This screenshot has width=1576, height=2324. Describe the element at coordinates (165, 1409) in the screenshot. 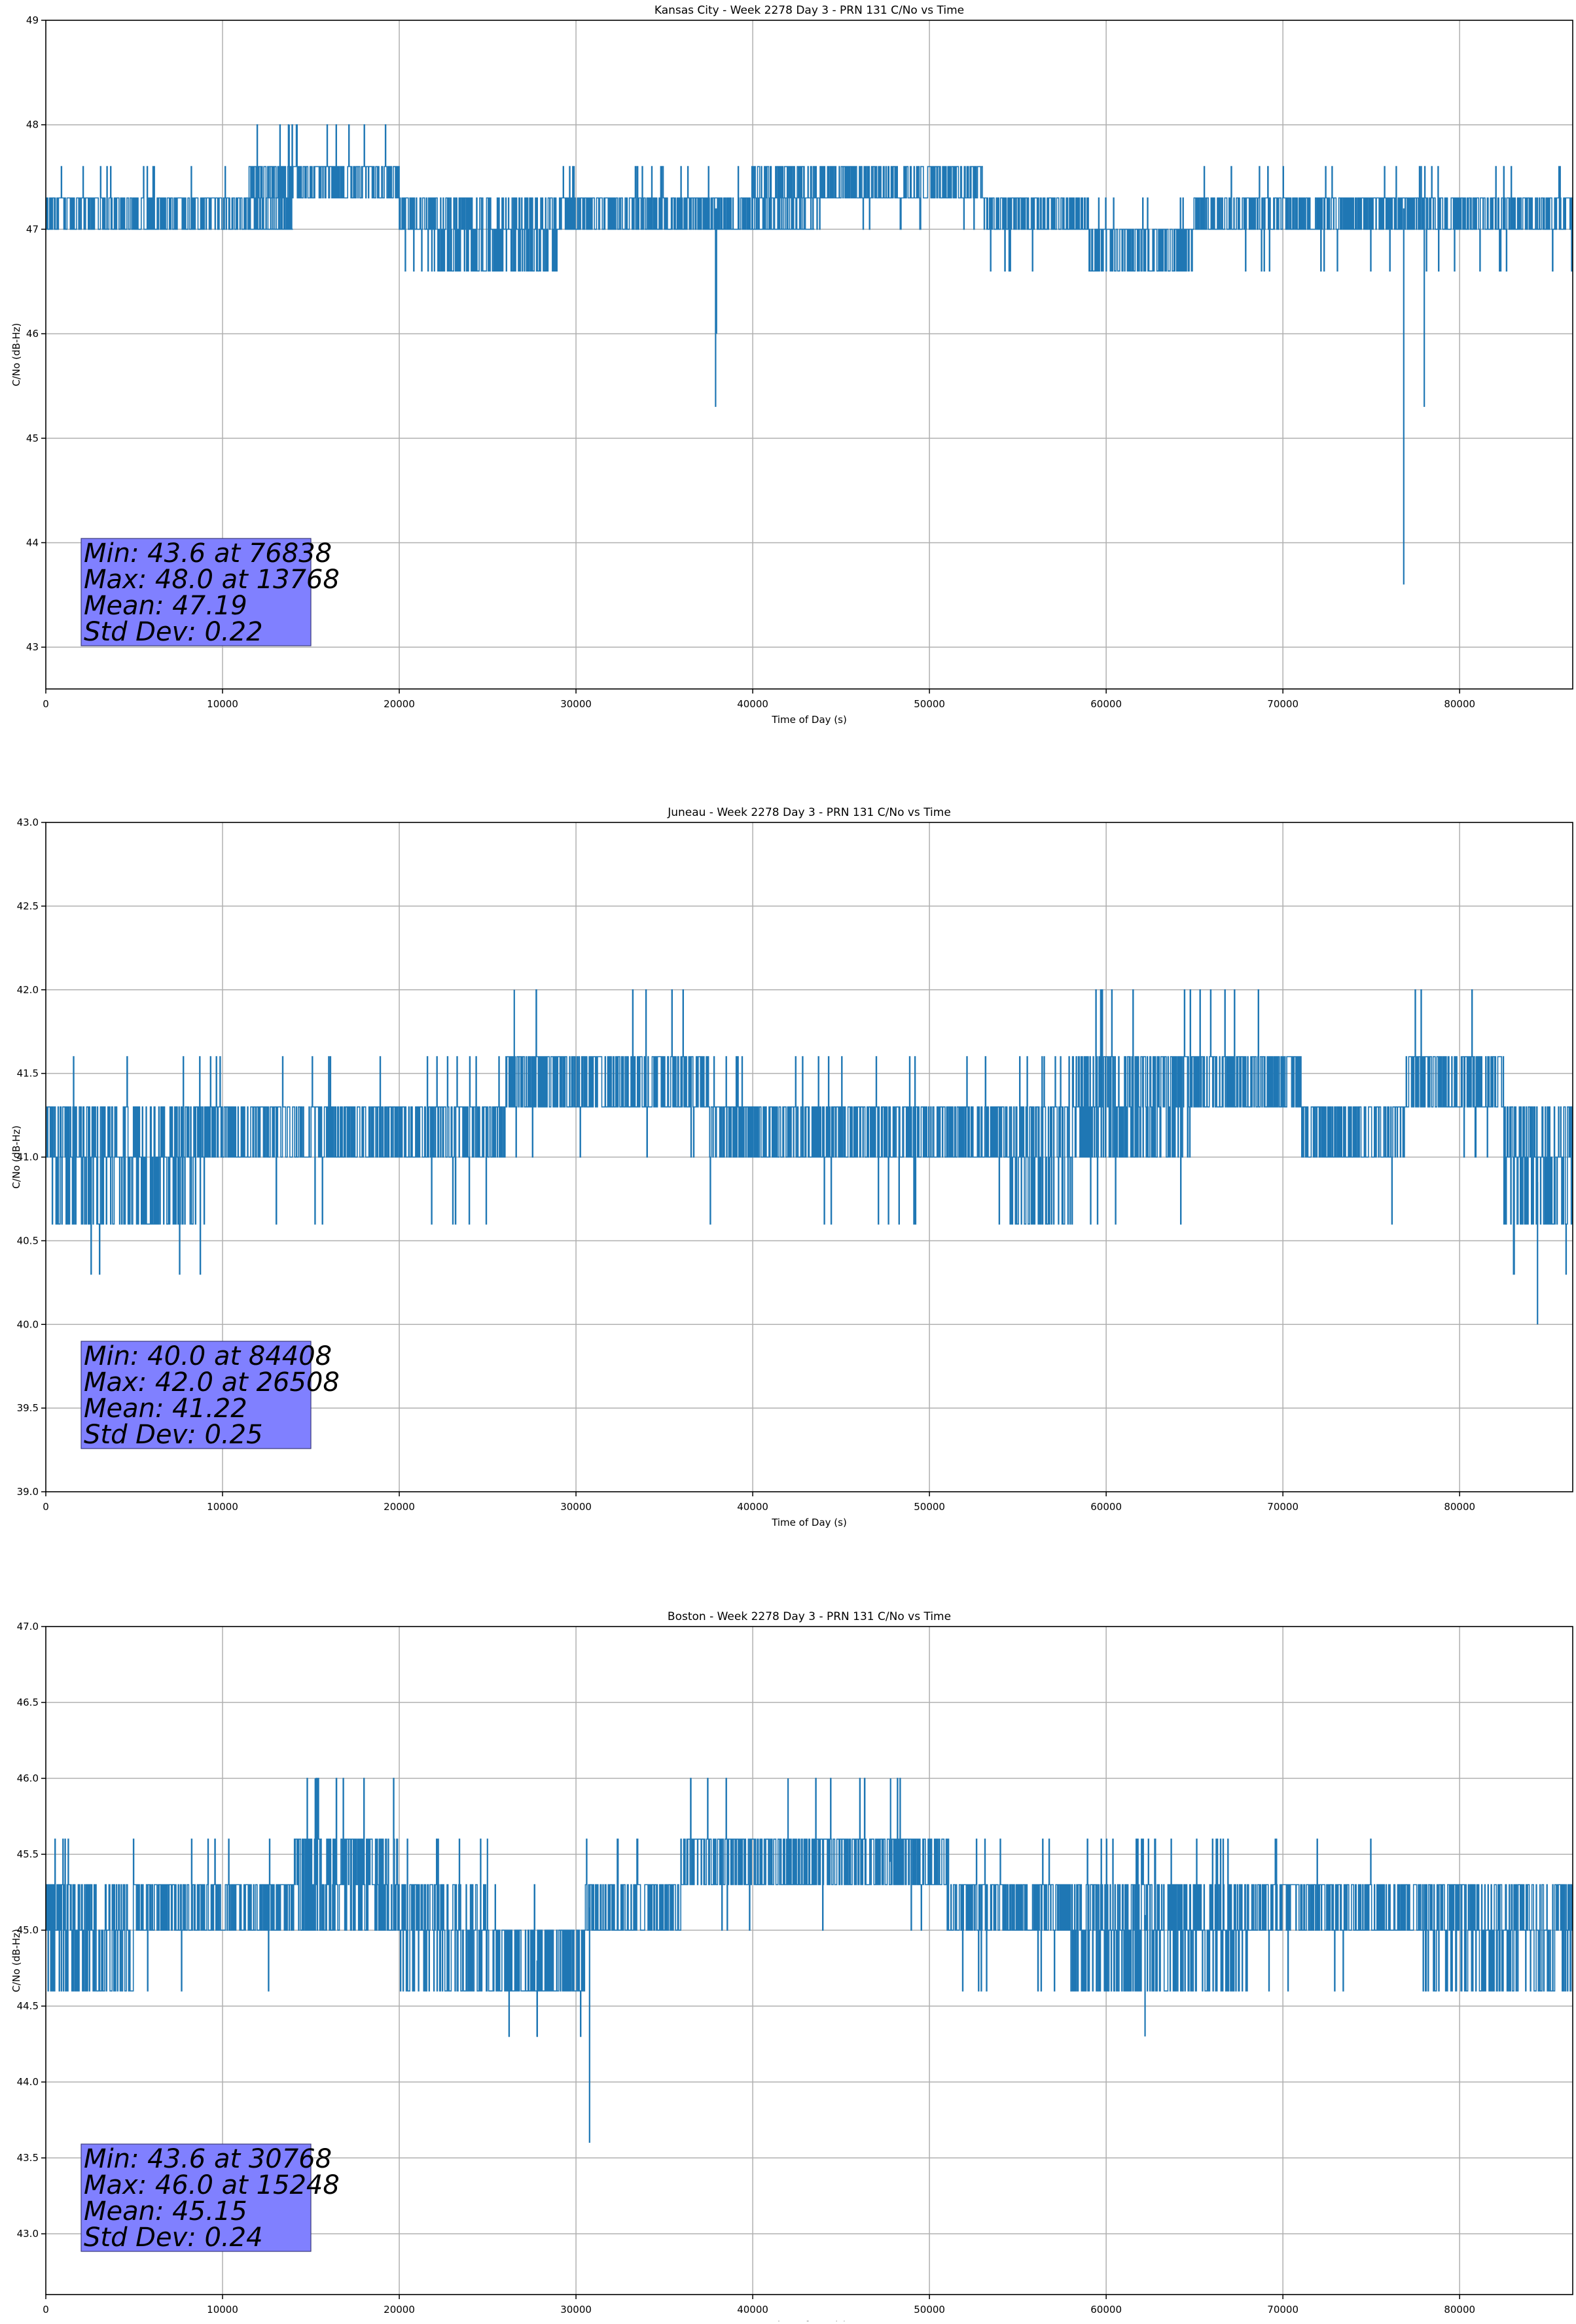

I see `stats-line: Mean: 41.22` at that location.